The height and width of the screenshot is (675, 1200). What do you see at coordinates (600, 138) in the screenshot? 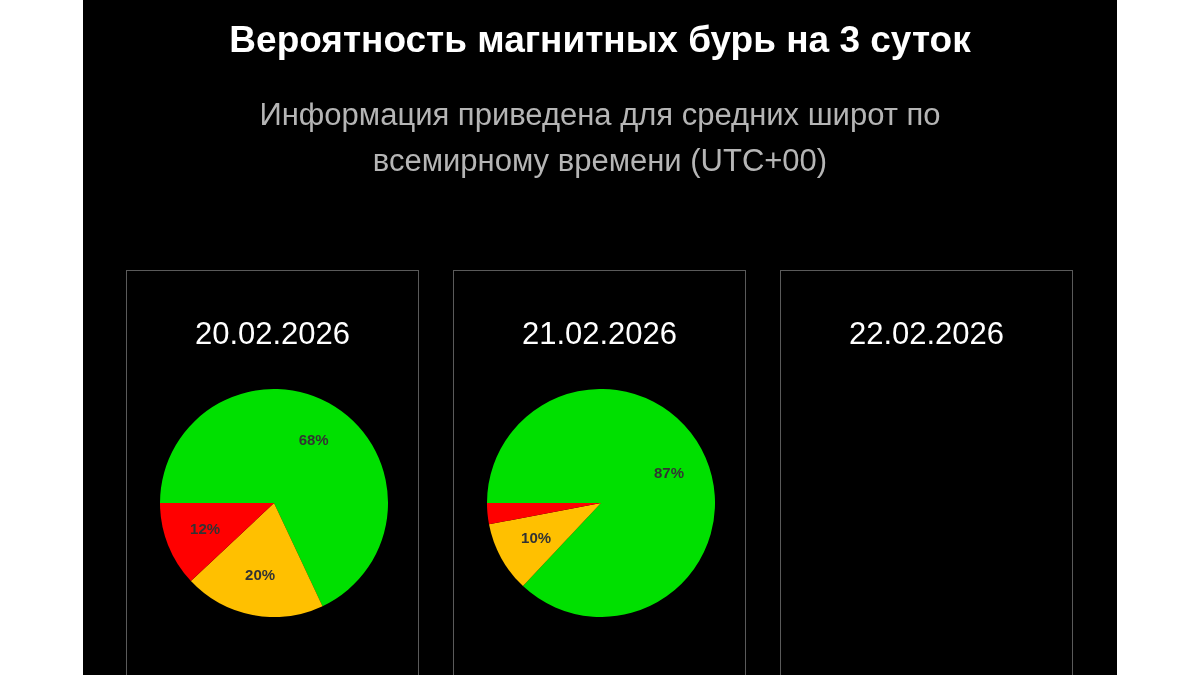
I see `text: Информация приведена для средних широт по всемирному времени (UTC+00)` at bounding box center [600, 138].